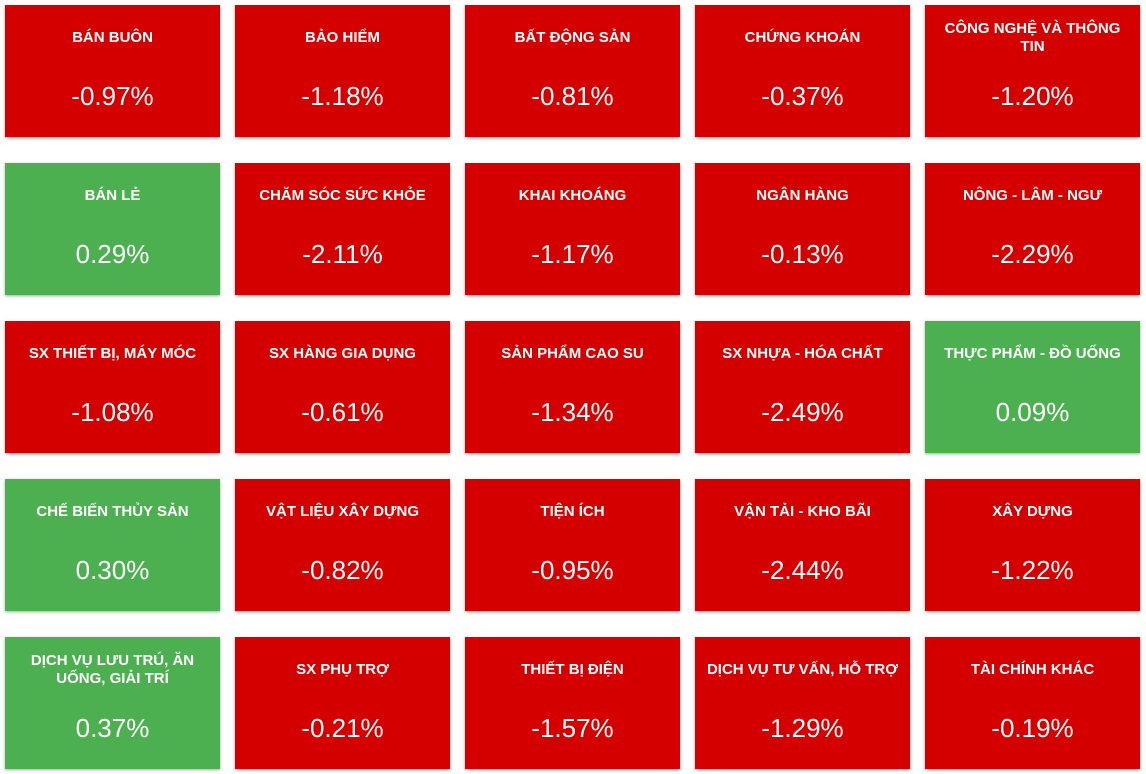  I want to click on sector-name: BÁN LẺ, so click(112, 195).